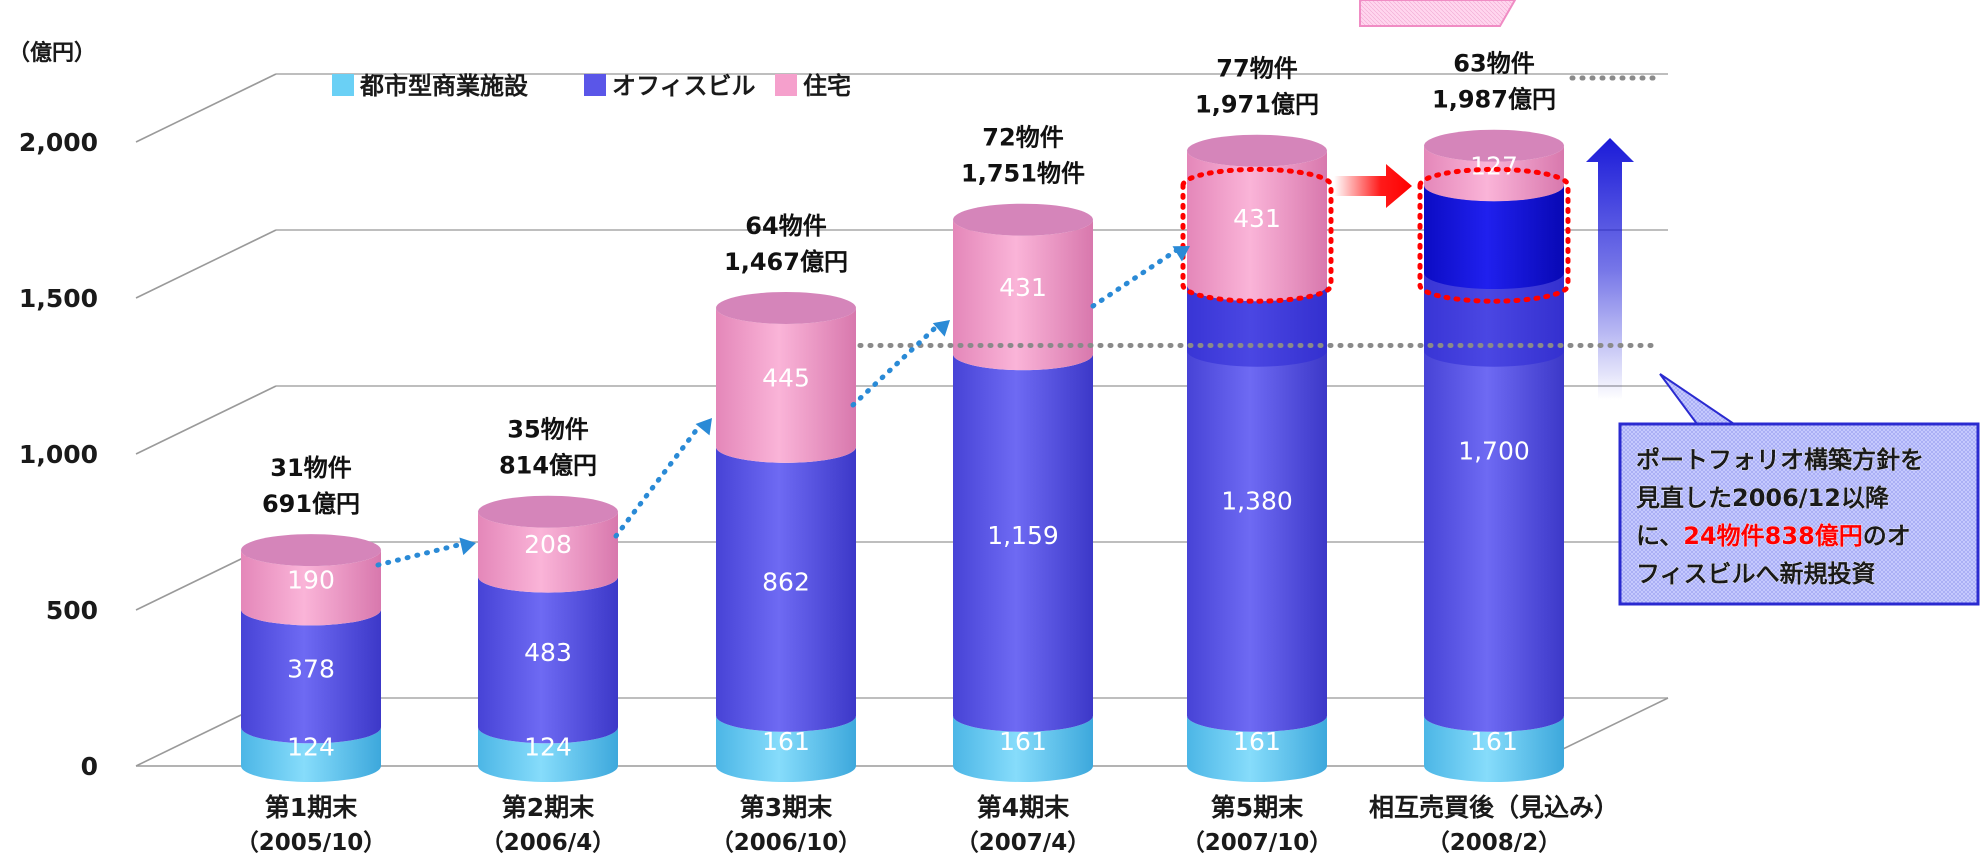  Describe the element at coordinates (1023, 174) in the screenshot. I see `total-amount-label: 1,751物件` at that location.